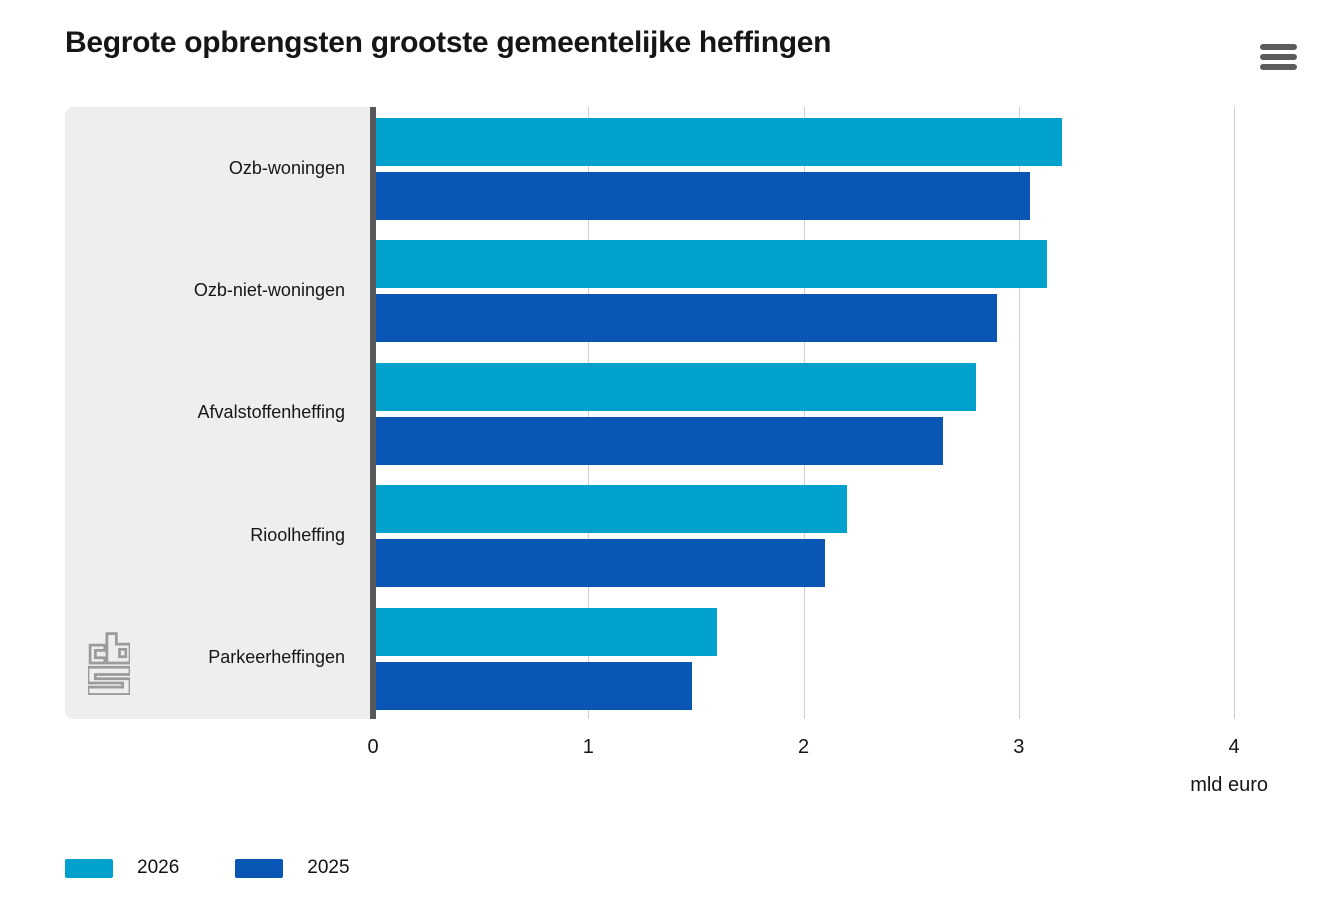  Describe the element at coordinates (286, 167) in the screenshot. I see `category-label-ozb-woningen: Ozb-woningen` at that location.